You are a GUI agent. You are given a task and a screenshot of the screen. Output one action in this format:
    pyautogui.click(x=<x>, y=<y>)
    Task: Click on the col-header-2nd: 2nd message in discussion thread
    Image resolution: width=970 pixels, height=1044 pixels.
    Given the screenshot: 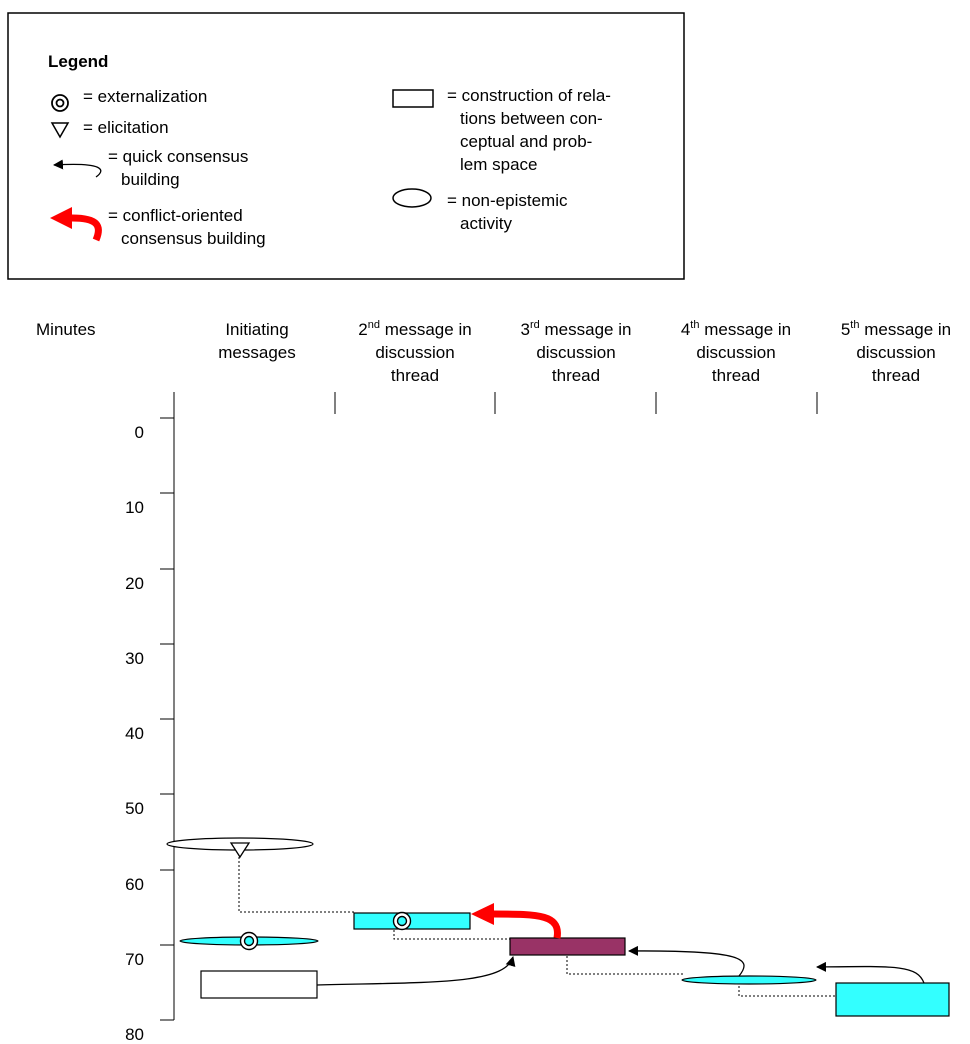 What is the action you would take?
    pyautogui.click(x=414, y=352)
    